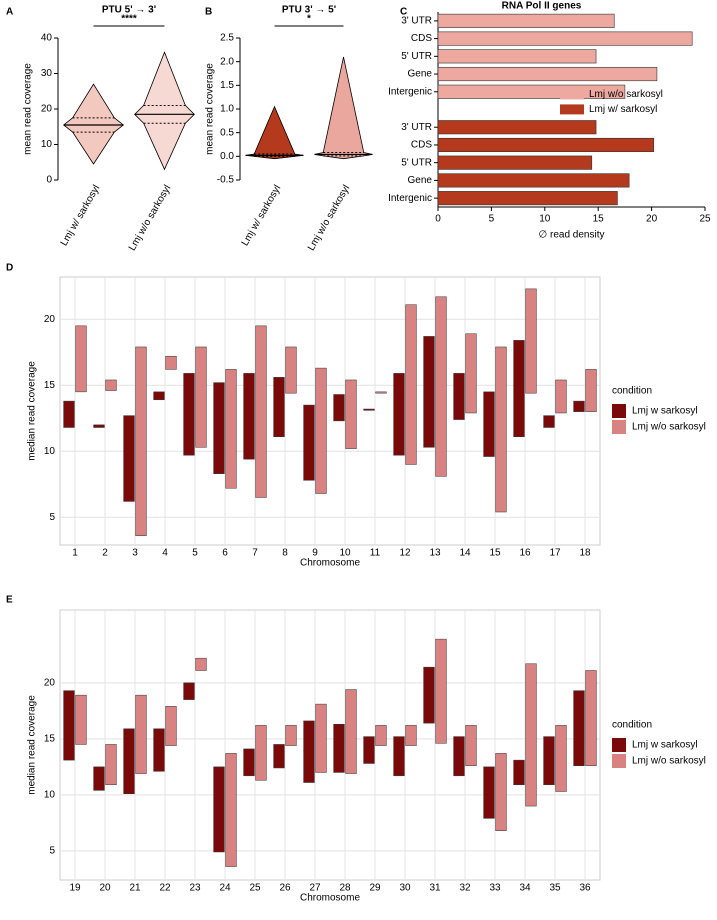 The width and height of the screenshot is (717, 920). Describe the element at coordinates (525, 888) in the screenshot. I see `x-tick-label: 34` at that location.